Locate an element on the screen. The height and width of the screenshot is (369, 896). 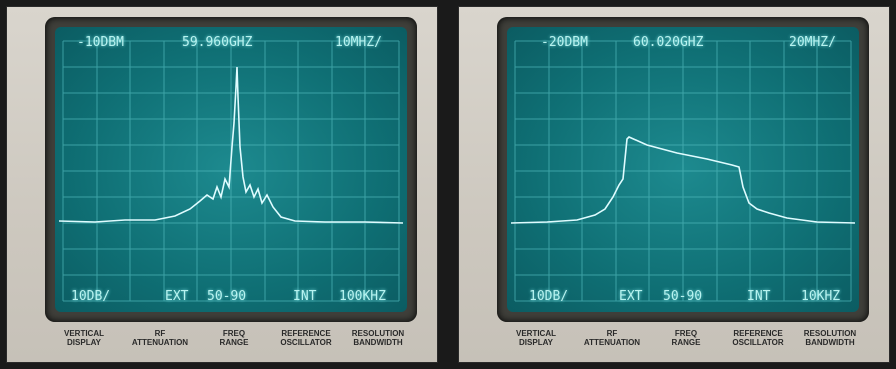
spectrum-trace is located at coordinates (683, 180).